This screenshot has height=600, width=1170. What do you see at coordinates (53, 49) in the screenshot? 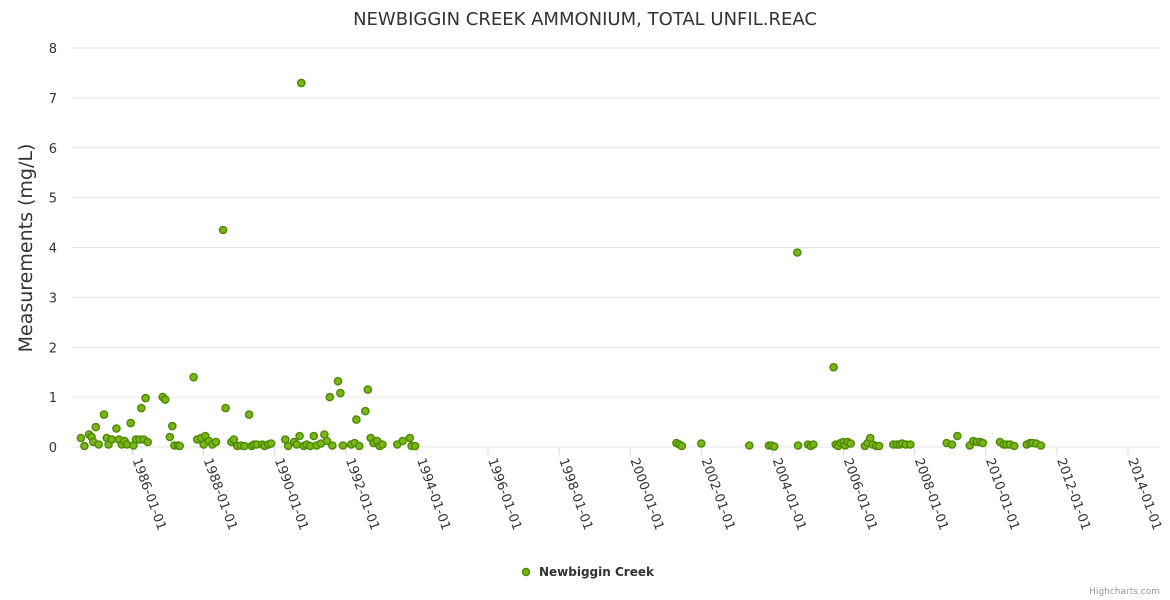
I see `y-tick-label: 8` at bounding box center [53, 49].